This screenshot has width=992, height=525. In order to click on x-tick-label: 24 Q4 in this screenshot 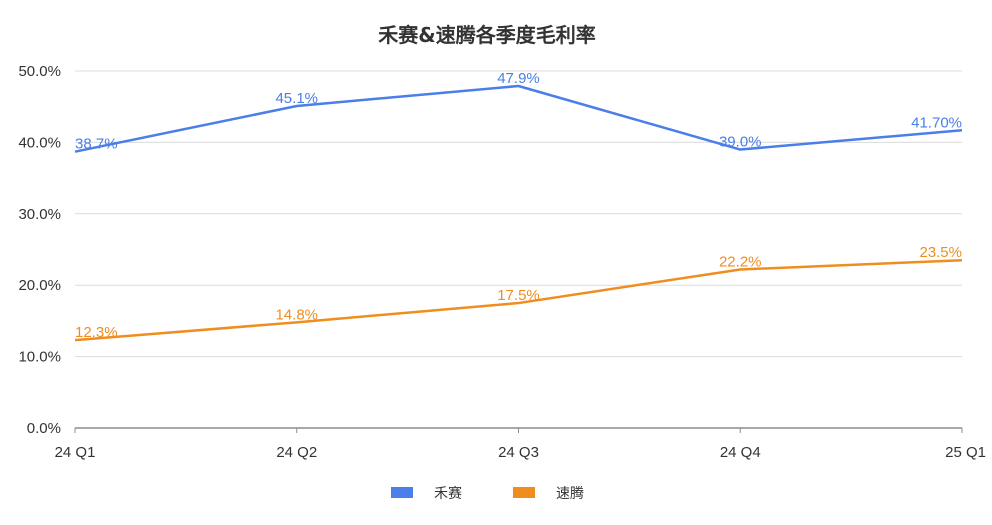, I will do `click(740, 452)`.